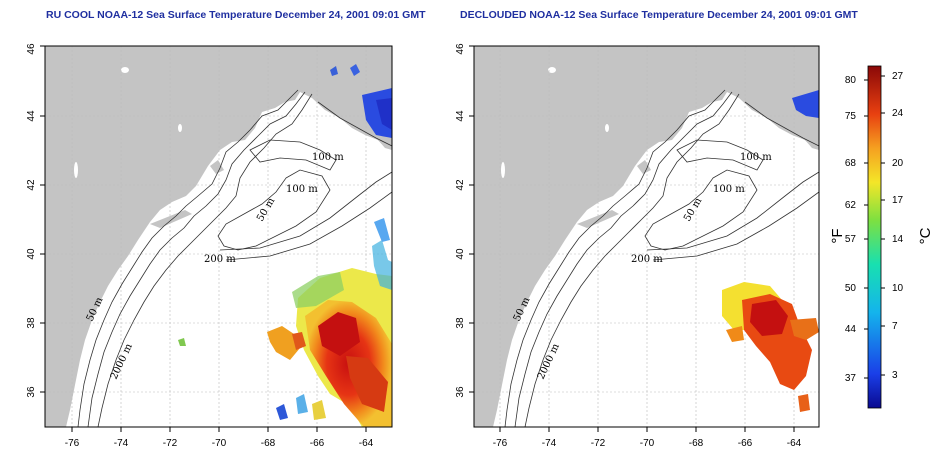 The width and height of the screenshot is (950, 475). I want to click on colorbar-c-label: 24, so click(898, 113).